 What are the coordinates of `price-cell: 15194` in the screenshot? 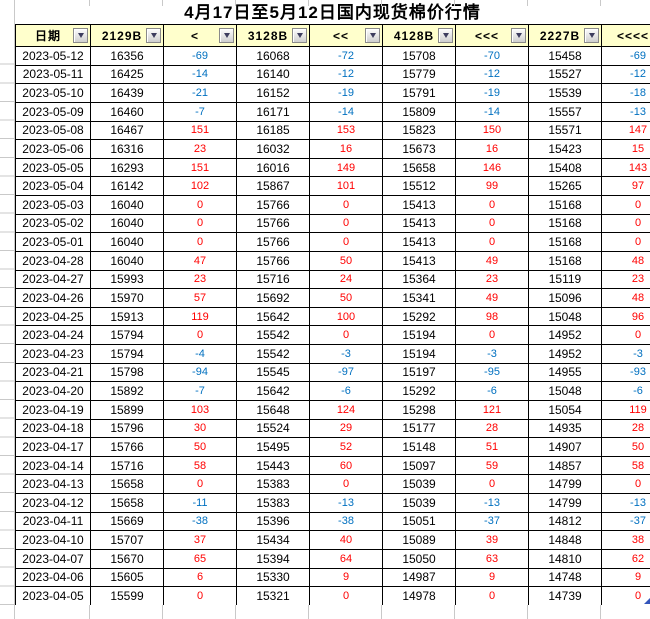 It's located at (419, 354).